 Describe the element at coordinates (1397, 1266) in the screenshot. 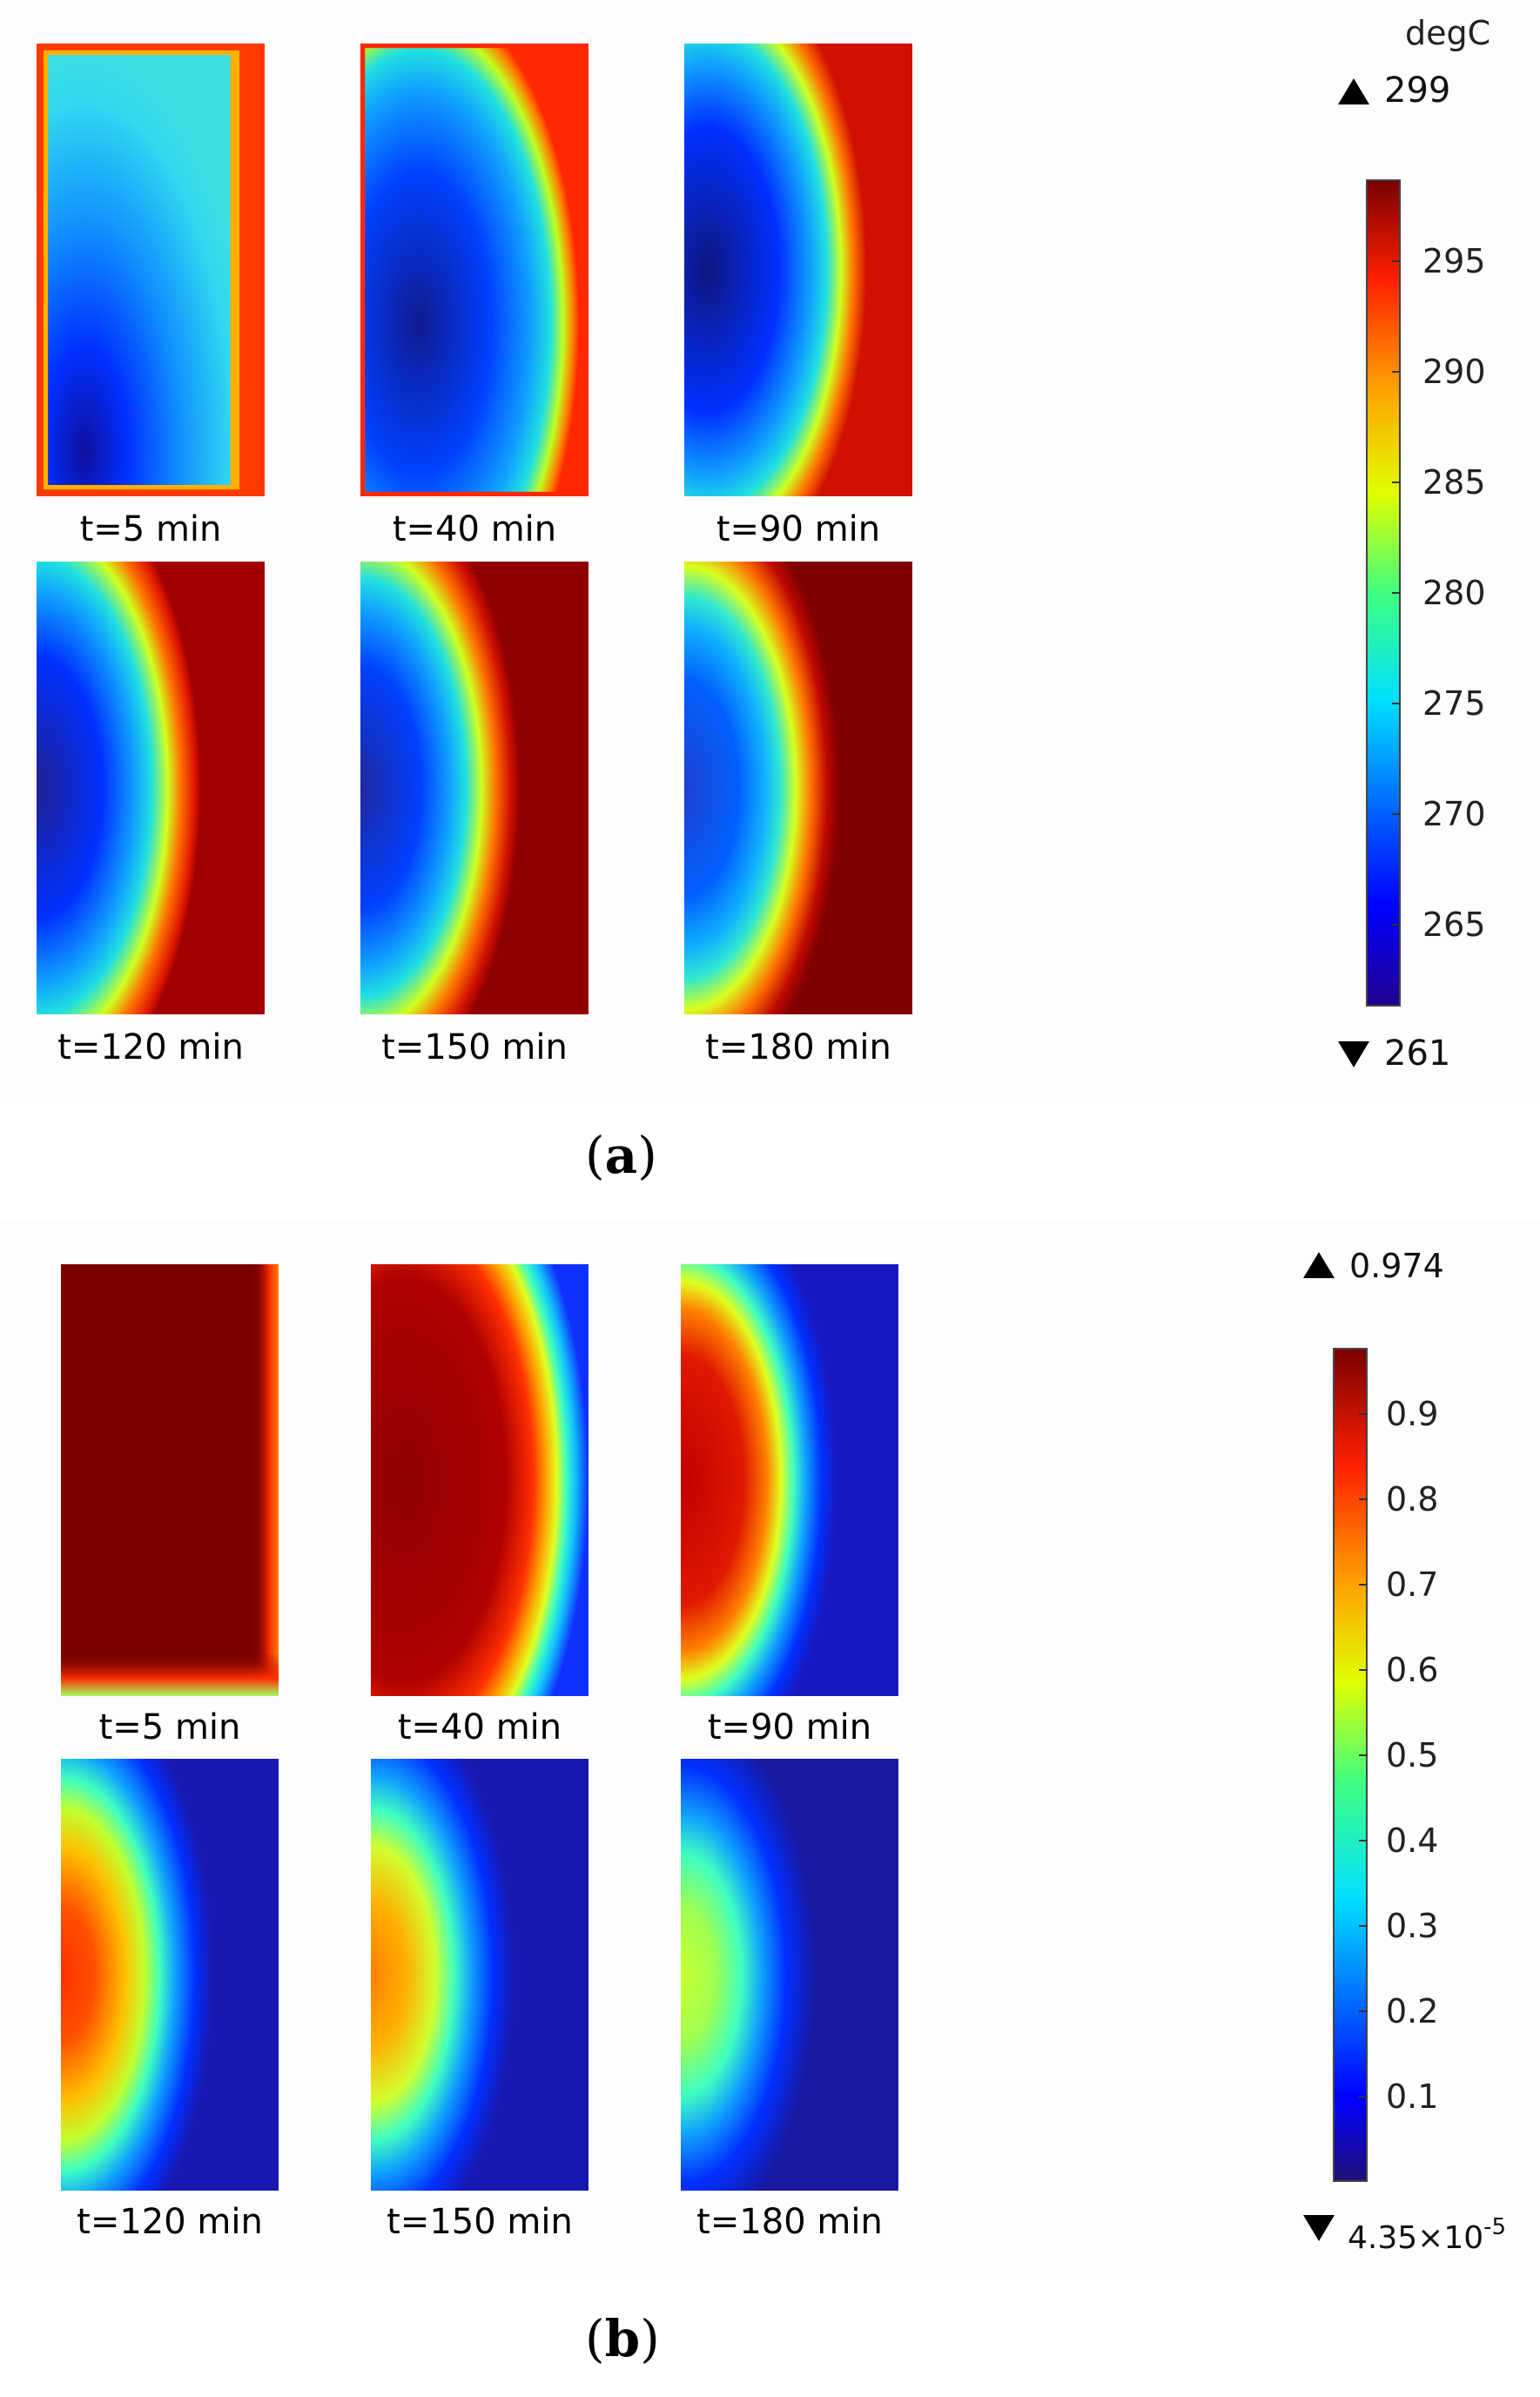

I see `colorbar-b-max: 0.974` at that location.